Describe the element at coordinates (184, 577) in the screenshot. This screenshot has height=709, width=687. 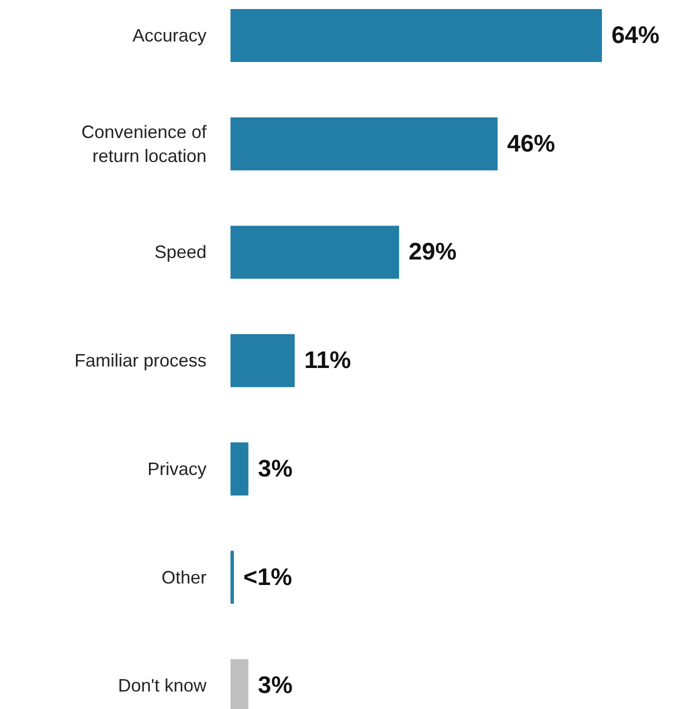
I see `y-tick-label: Other` at that location.